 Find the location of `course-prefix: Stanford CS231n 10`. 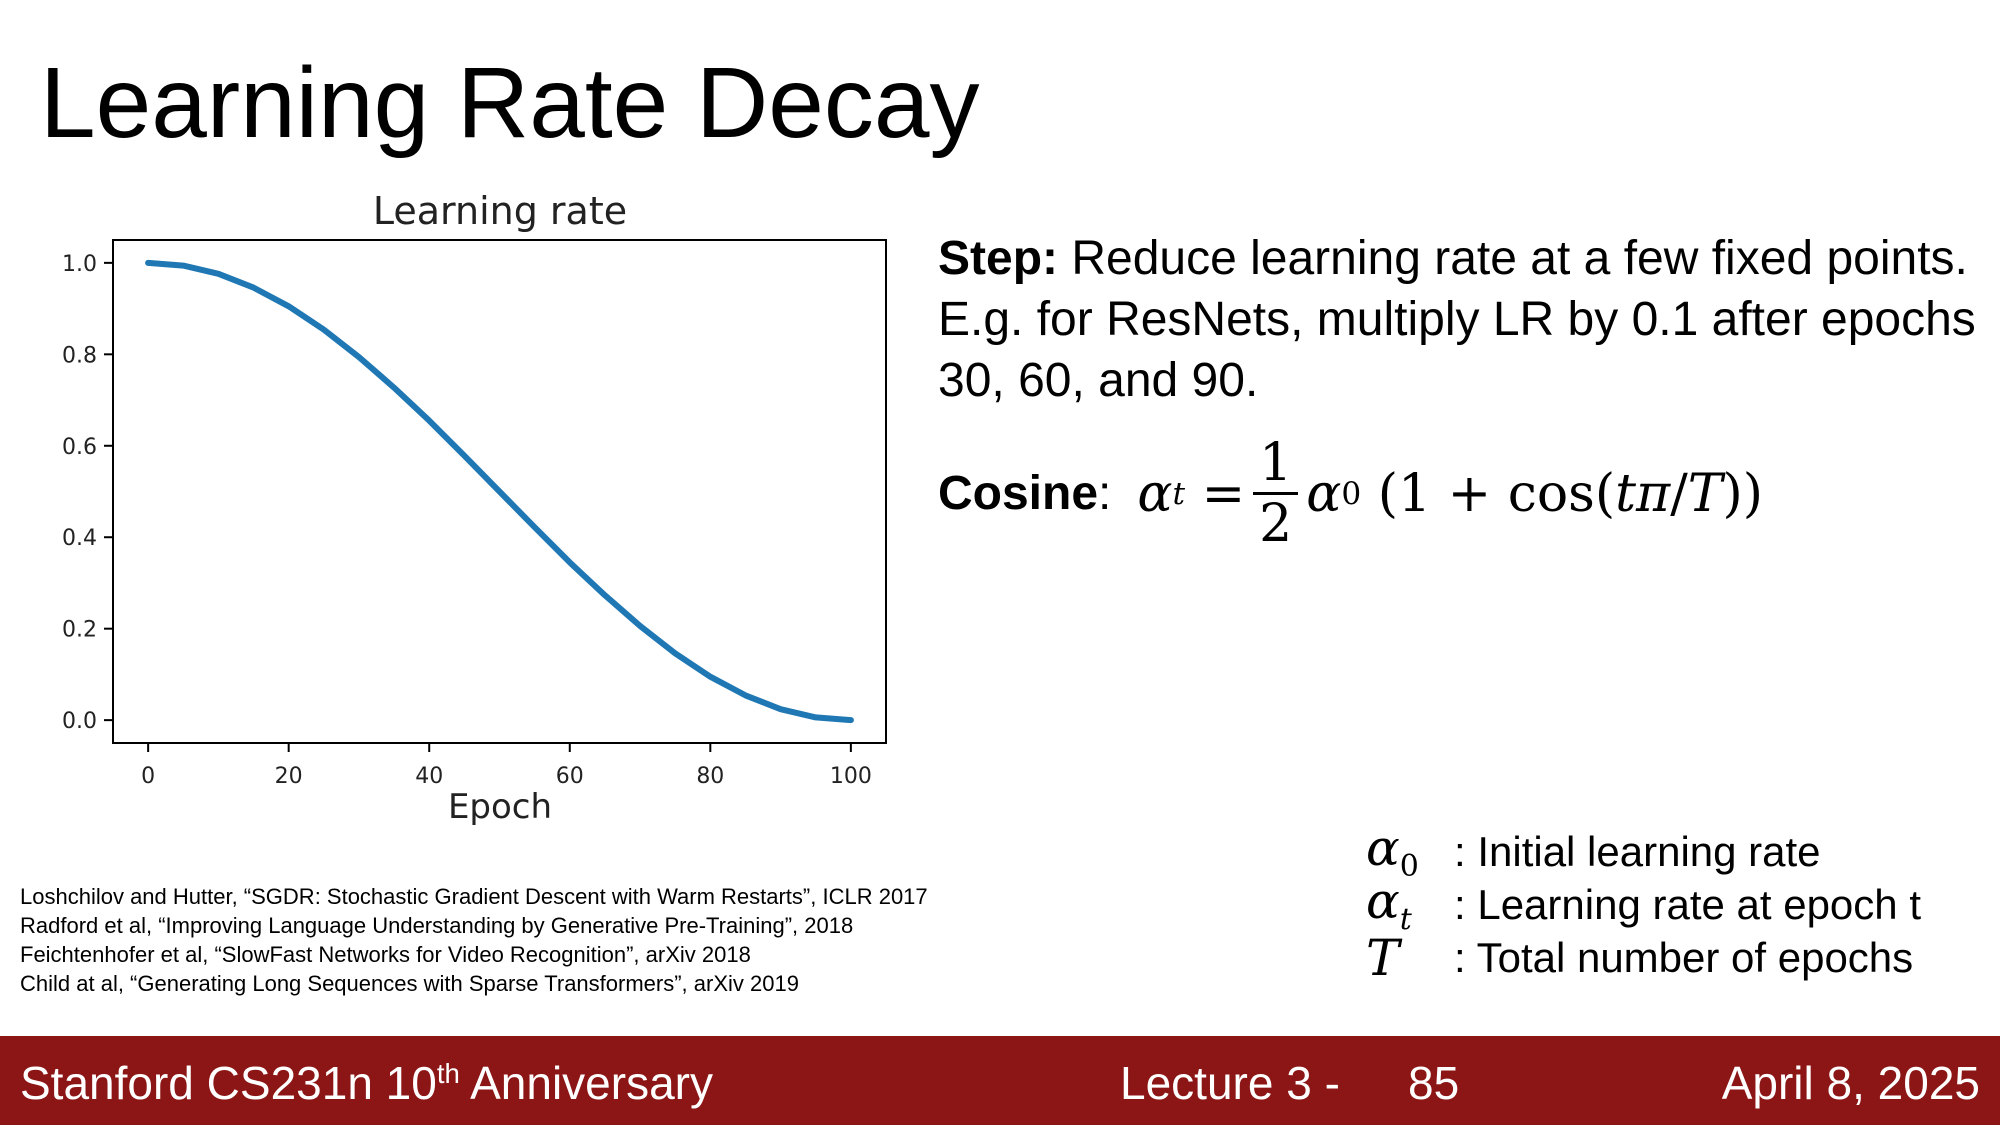

course-prefix: Stanford CS231n 10 is located at coordinates (228, 1083).